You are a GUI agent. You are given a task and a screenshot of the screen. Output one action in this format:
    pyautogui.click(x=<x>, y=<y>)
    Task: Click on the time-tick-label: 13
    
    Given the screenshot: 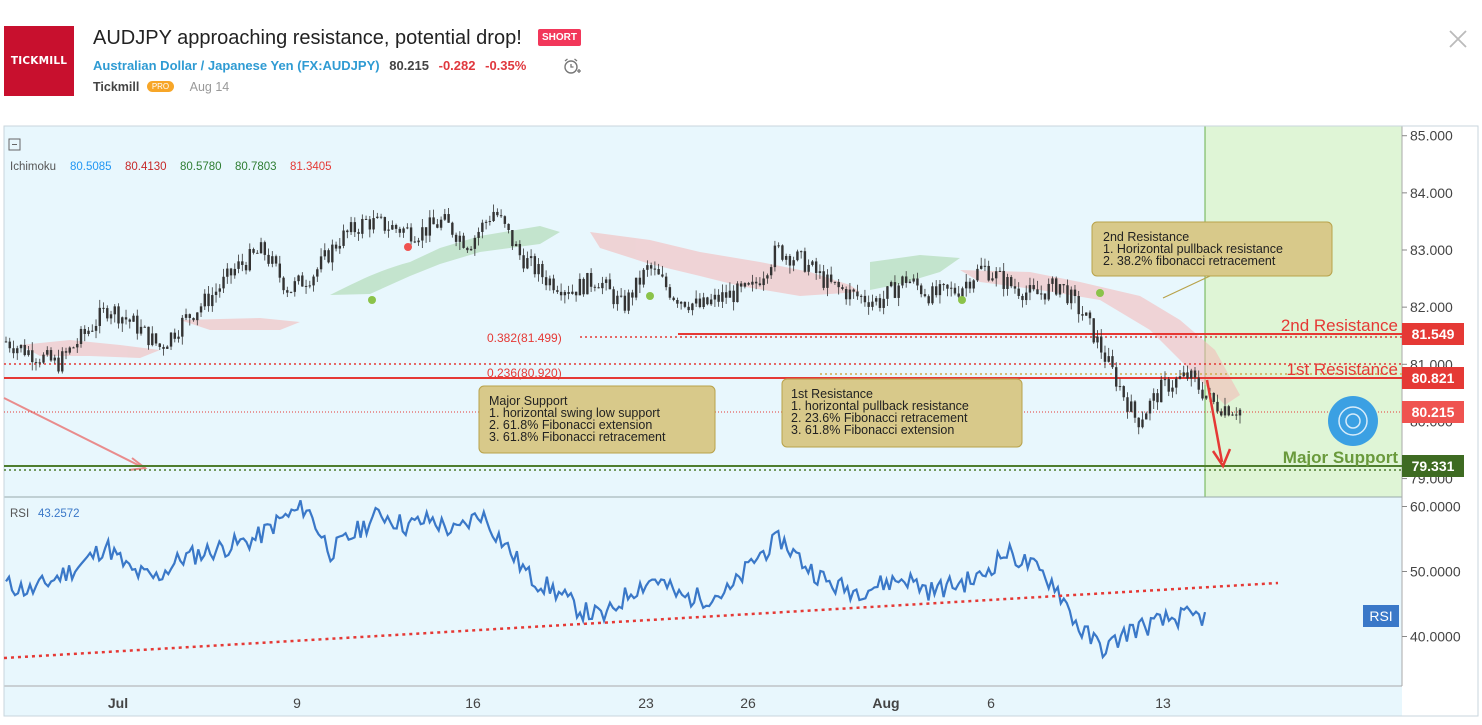 What is the action you would take?
    pyautogui.click(x=1163, y=703)
    